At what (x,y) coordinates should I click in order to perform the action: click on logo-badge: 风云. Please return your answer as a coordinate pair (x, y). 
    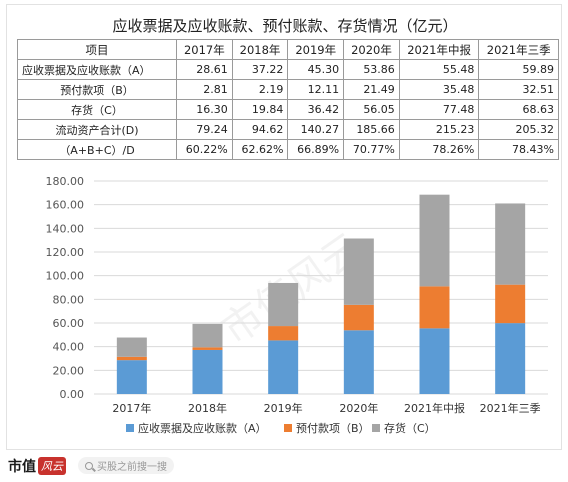
    Looking at the image, I should click on (52, 466).